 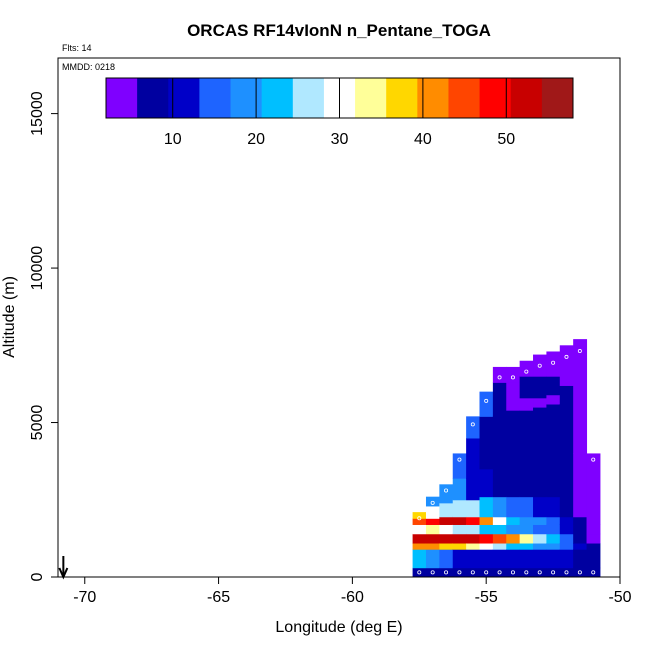 I want to click on x-axis-label: Longitude (deg E), so click(x=338, y=627).